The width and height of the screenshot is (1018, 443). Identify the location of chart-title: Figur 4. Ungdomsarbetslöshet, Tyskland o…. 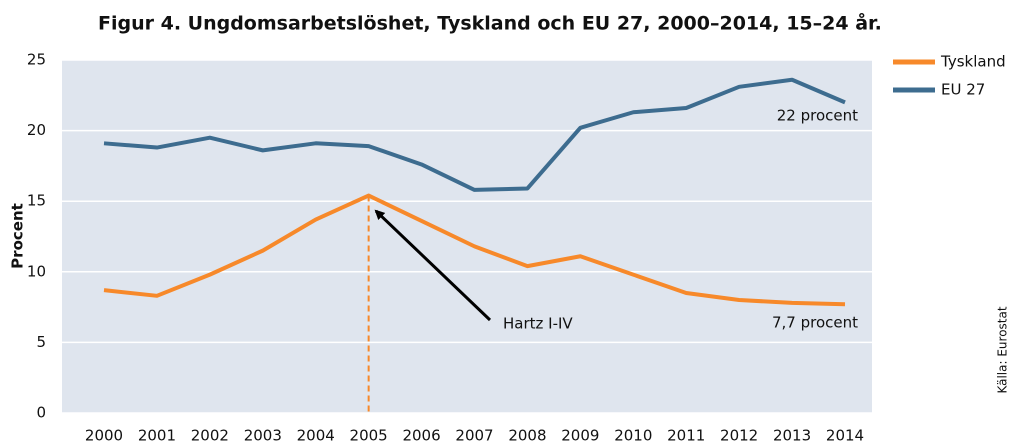
(490, 23).